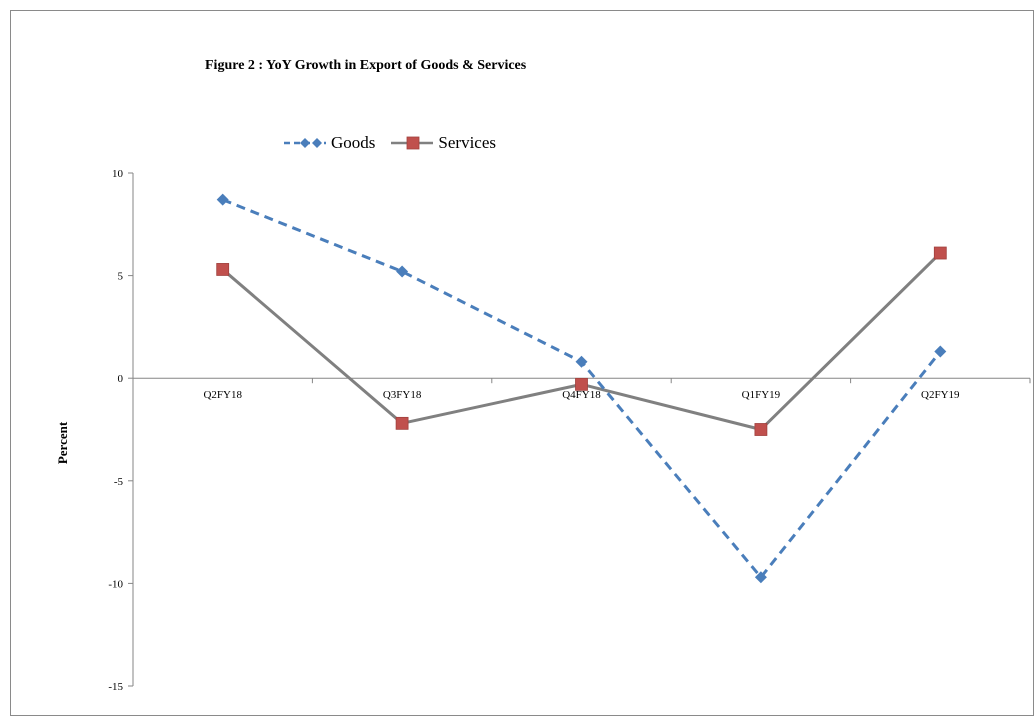 The image size is (1036, 719). What do you see at coordinates (115, 687) in the screenshot?
I see `y-tick-label: -15` at bounding box center [115, 687].